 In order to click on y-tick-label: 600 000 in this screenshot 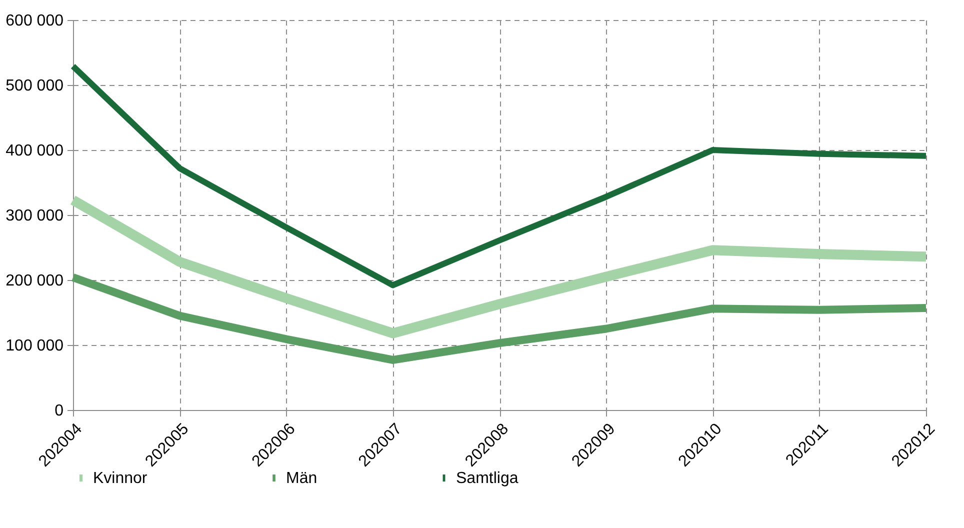, I will do `click(35, 21)`.